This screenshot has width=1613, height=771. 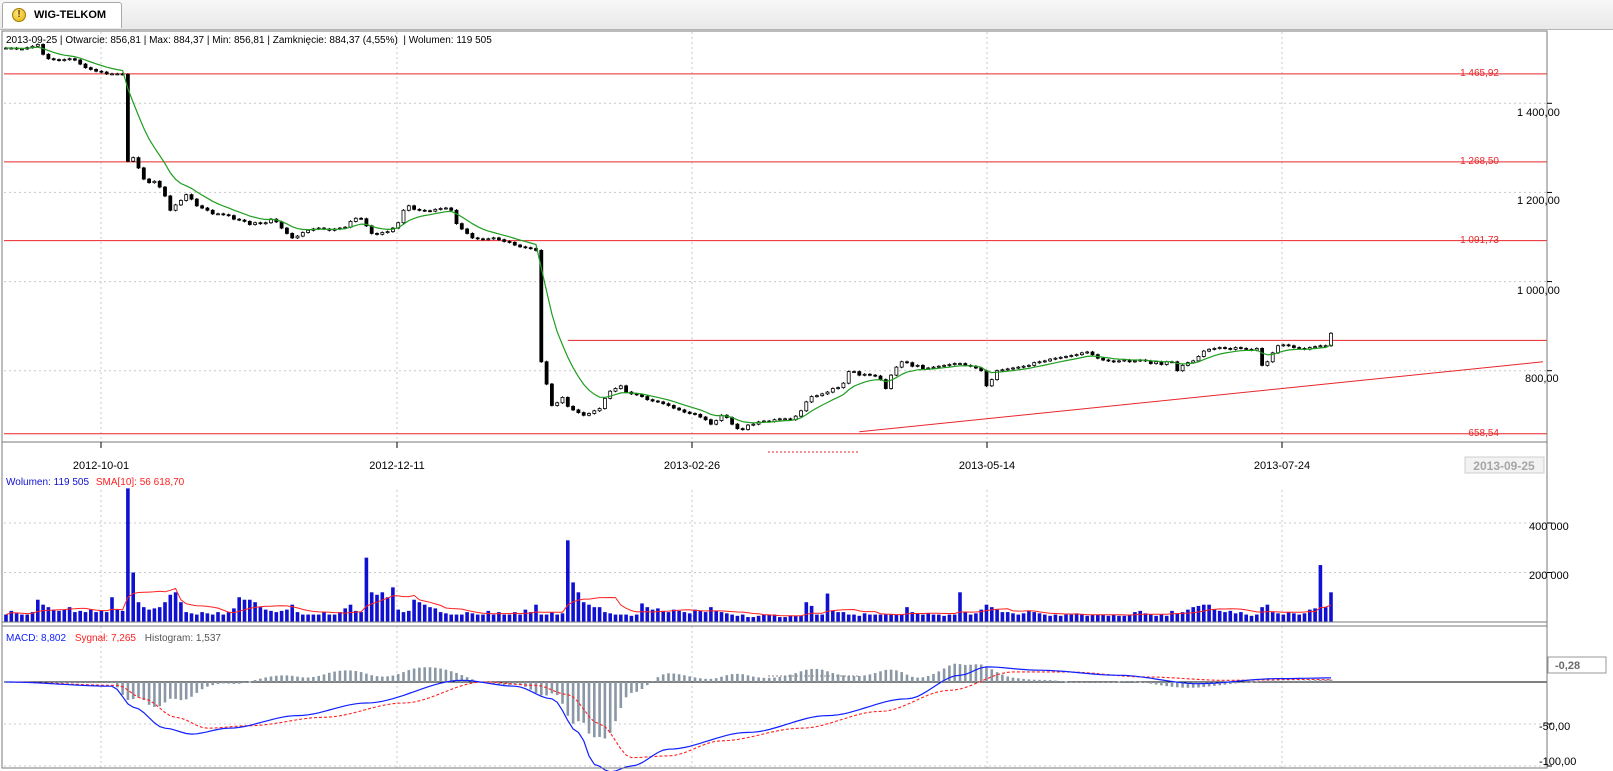 What do you see at coordinates (62, 15) in the screenshot?
I see `tab-wig-telkom: ! WIG-TELKOM` at bounding box center [62, 15].